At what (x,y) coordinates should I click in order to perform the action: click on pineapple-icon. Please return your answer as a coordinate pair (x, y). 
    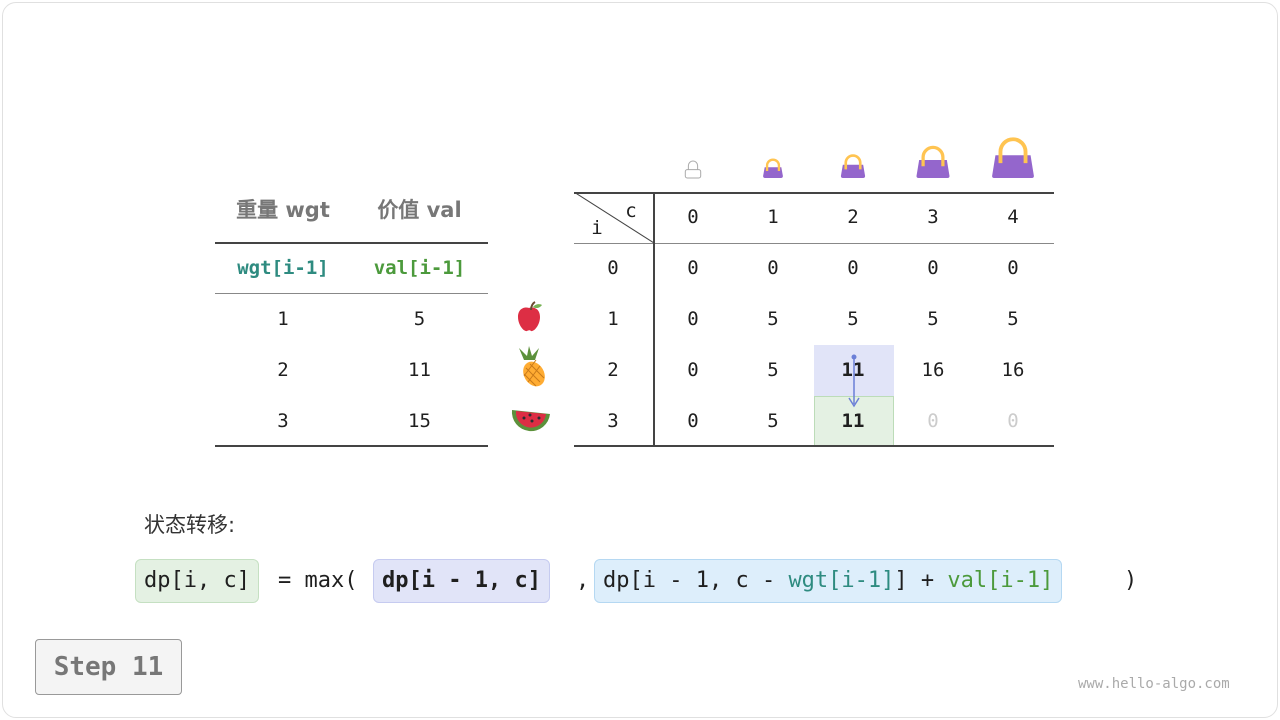
    Looking at the image, I should click on (532, 366).